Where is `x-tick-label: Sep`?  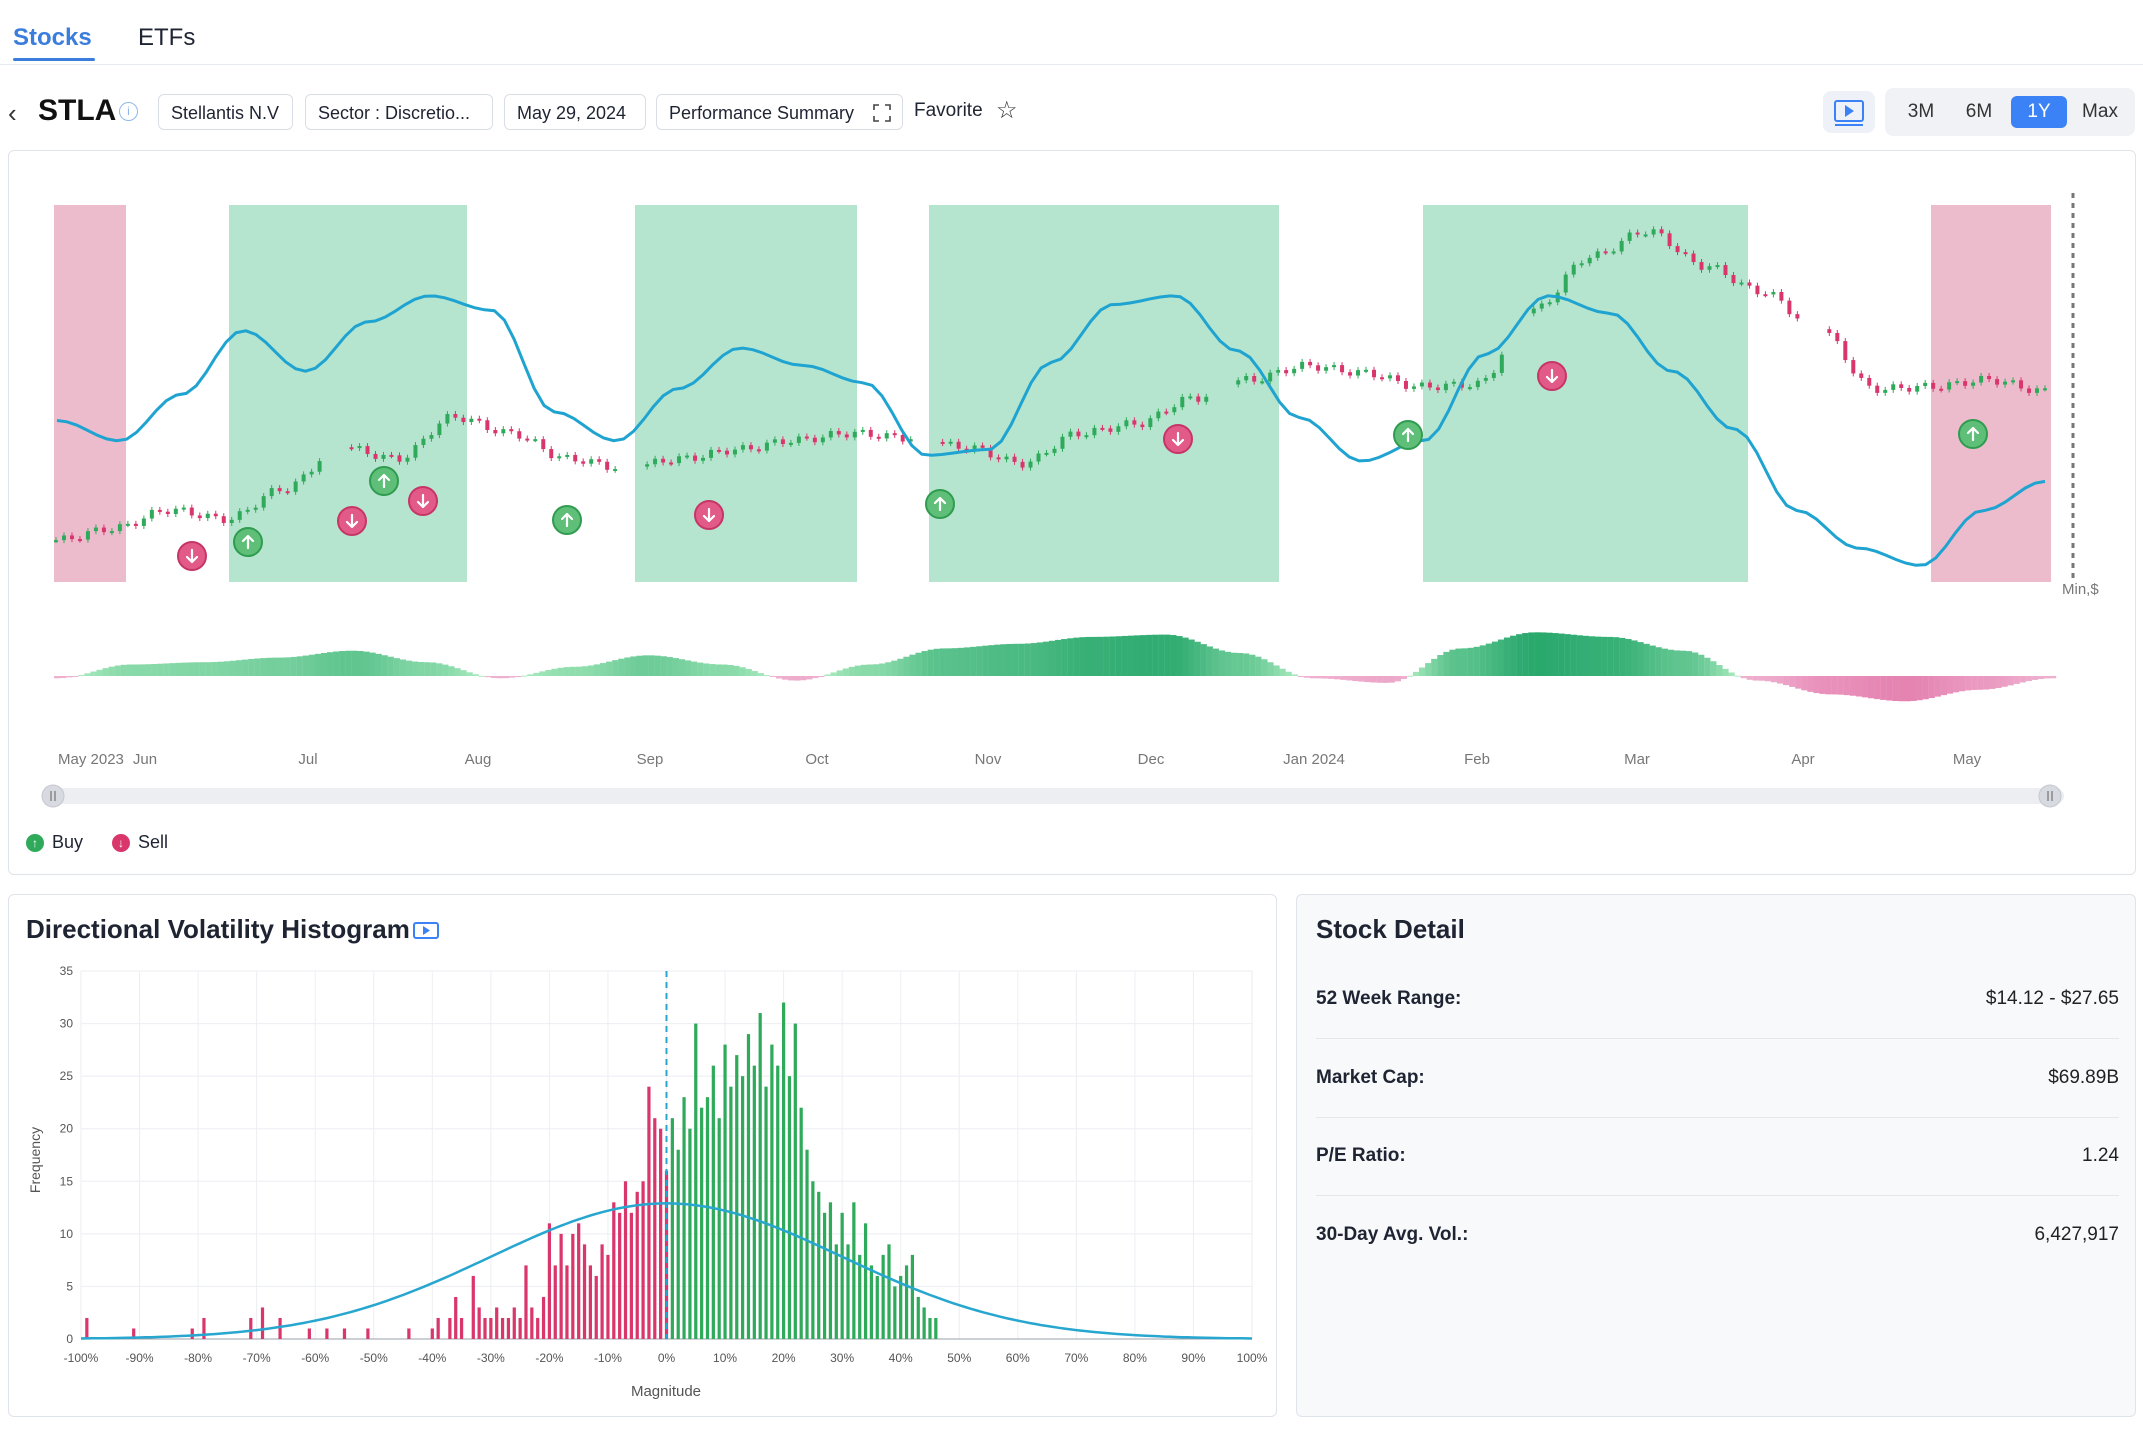
x-tick-label: Sep is located at coordinates (650, 759).